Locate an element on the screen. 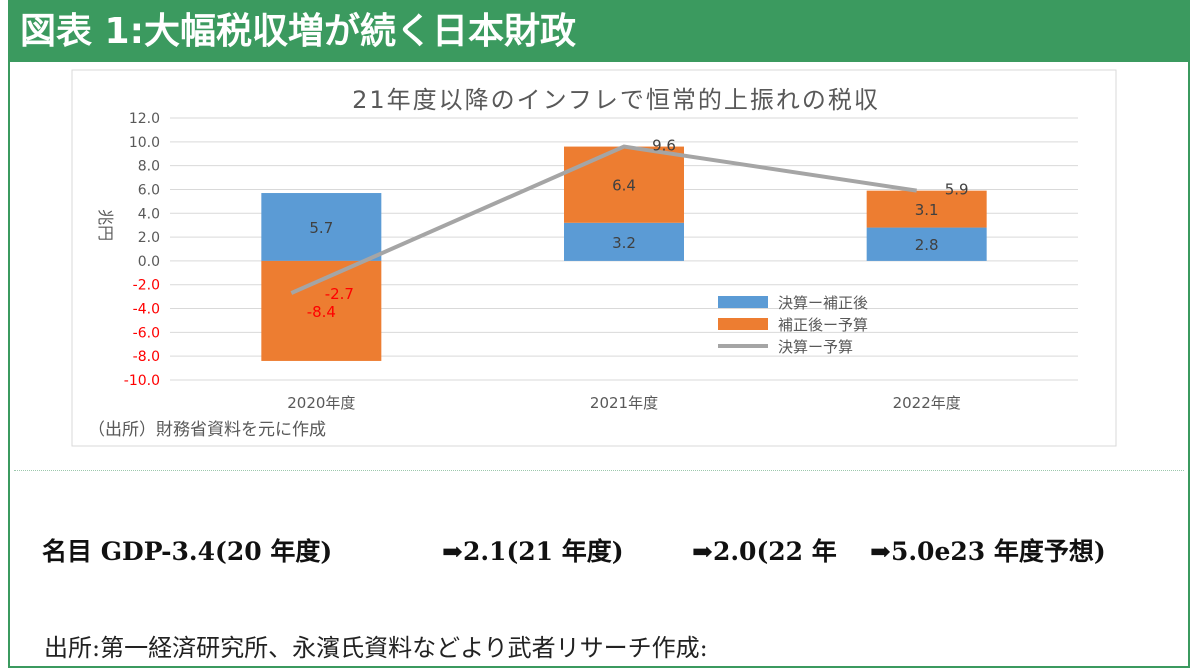 The height and width of the screenshot is (672, 1200). data-label-orange: 6.4 is located at coordinates (624, 186).